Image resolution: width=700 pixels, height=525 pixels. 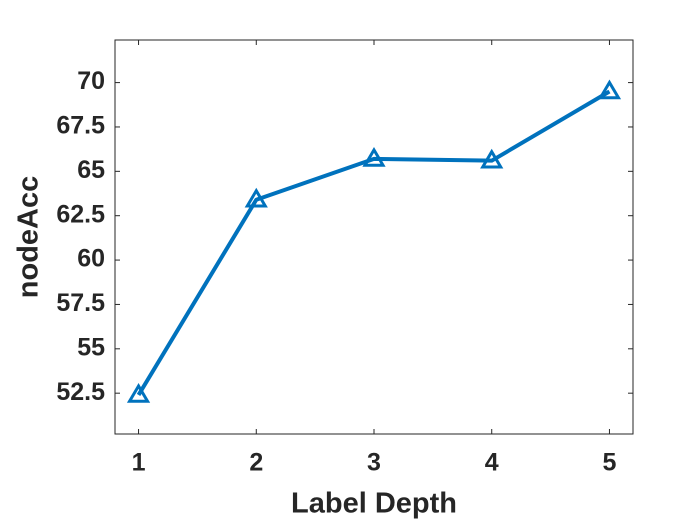 What do you see at coordinates (91, 170) in the screenshot?
I see `y-tick-label: 65` at bounding box center [91, 170].